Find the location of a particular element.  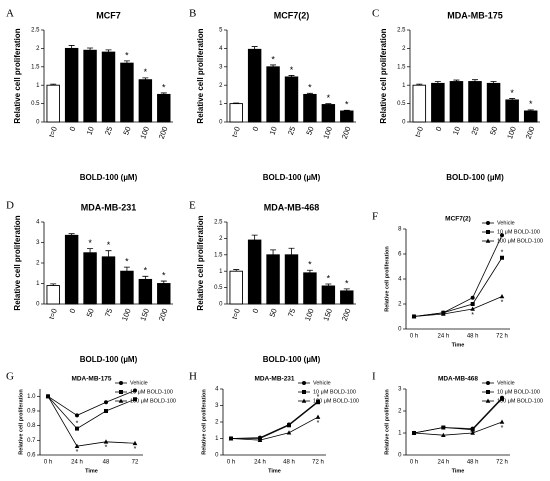

x-tick-label: 48 is located at coordinates (106, 463).